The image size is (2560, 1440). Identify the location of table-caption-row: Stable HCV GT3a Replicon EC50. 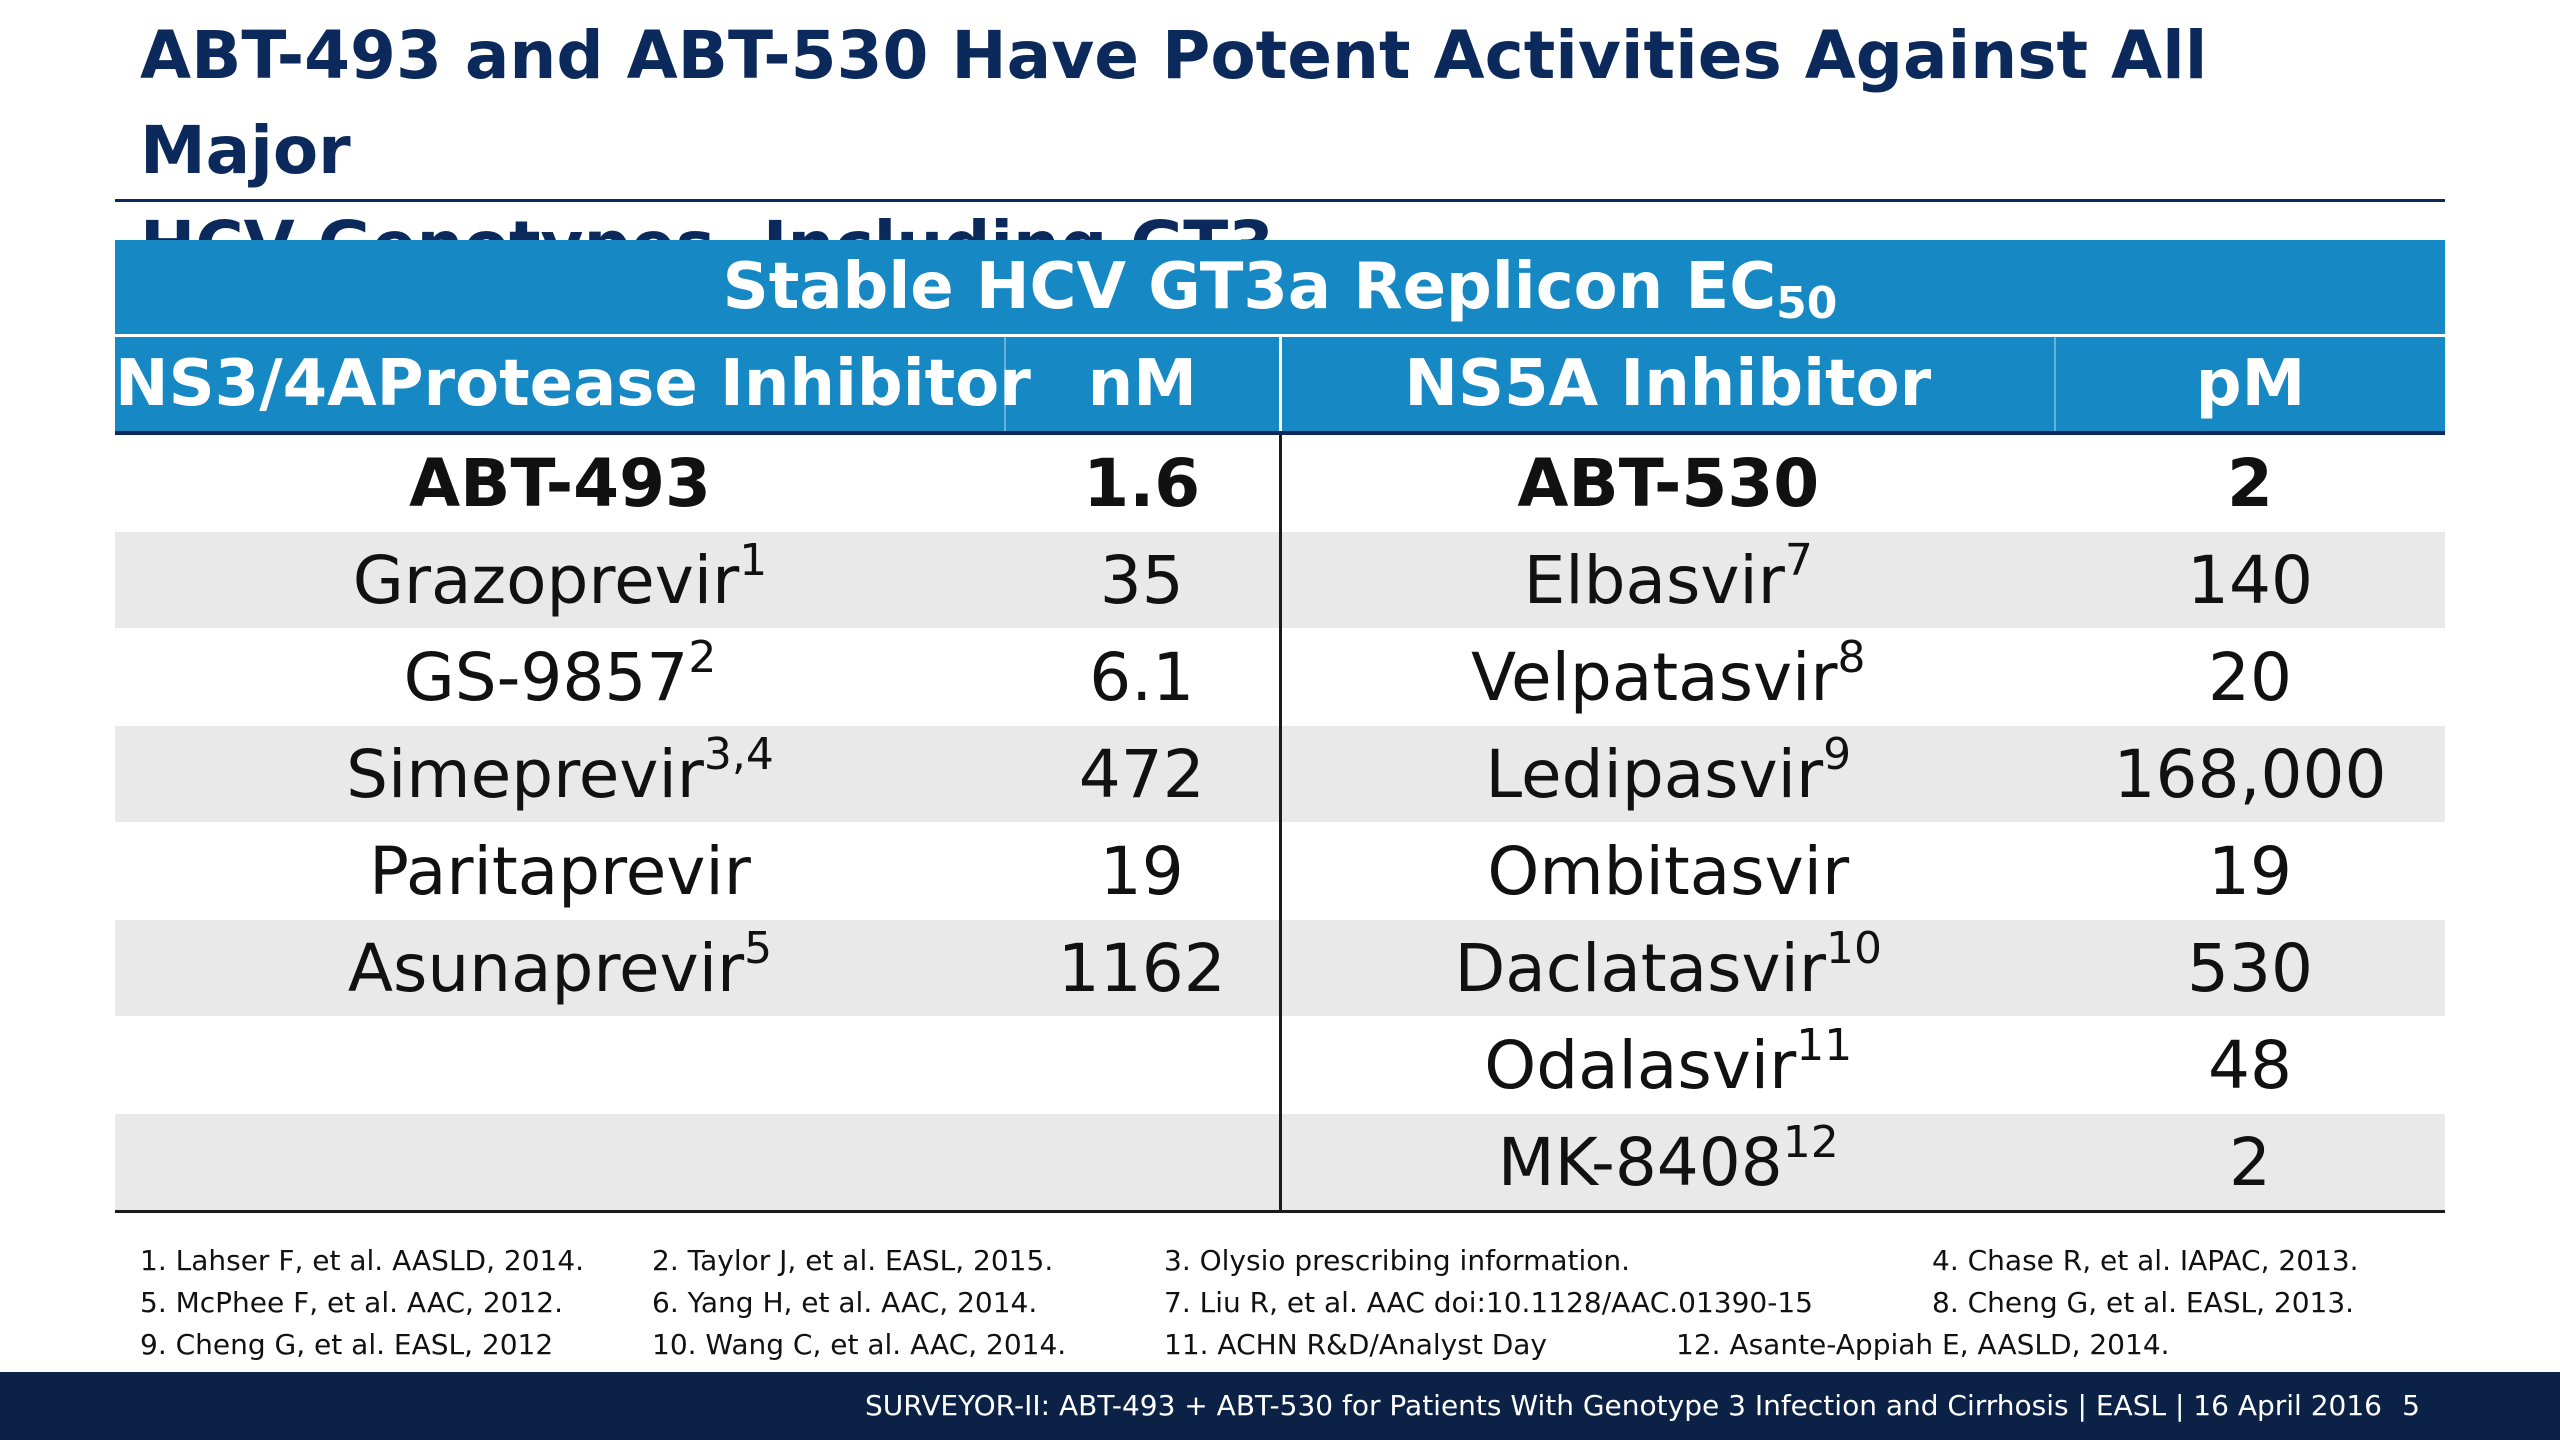
(1280, 288).